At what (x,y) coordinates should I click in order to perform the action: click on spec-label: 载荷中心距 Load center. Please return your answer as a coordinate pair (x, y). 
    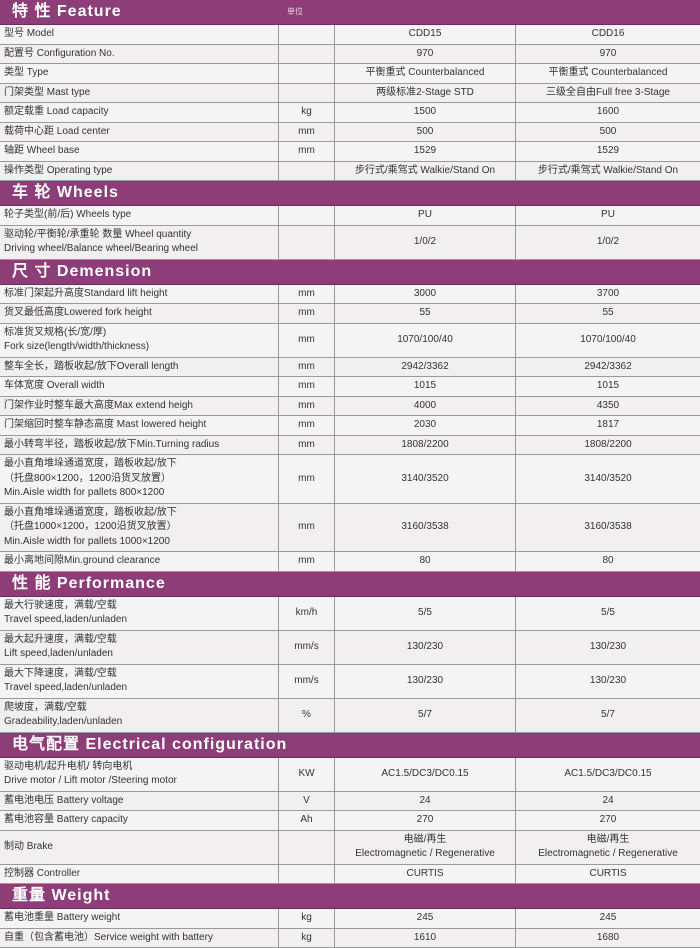
    Looking at the image, I should click on (139, 132).